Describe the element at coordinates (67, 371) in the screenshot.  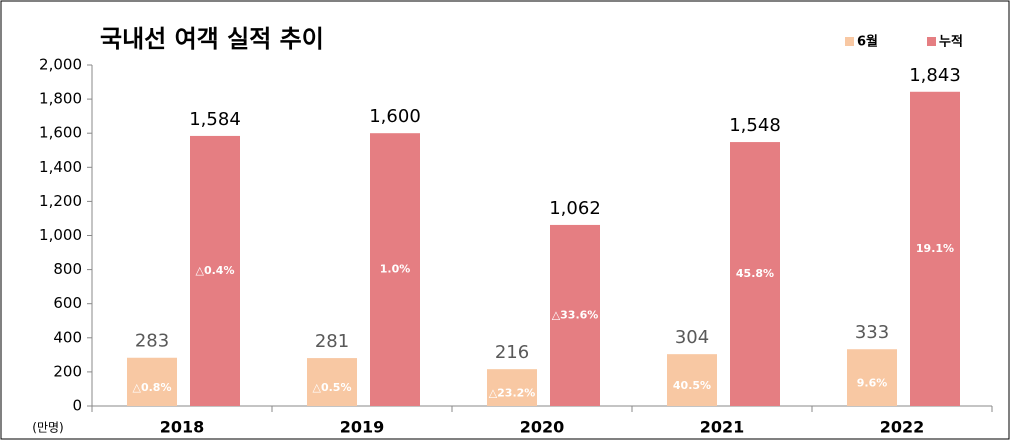
I see `y-tick-label: 200` at that location.